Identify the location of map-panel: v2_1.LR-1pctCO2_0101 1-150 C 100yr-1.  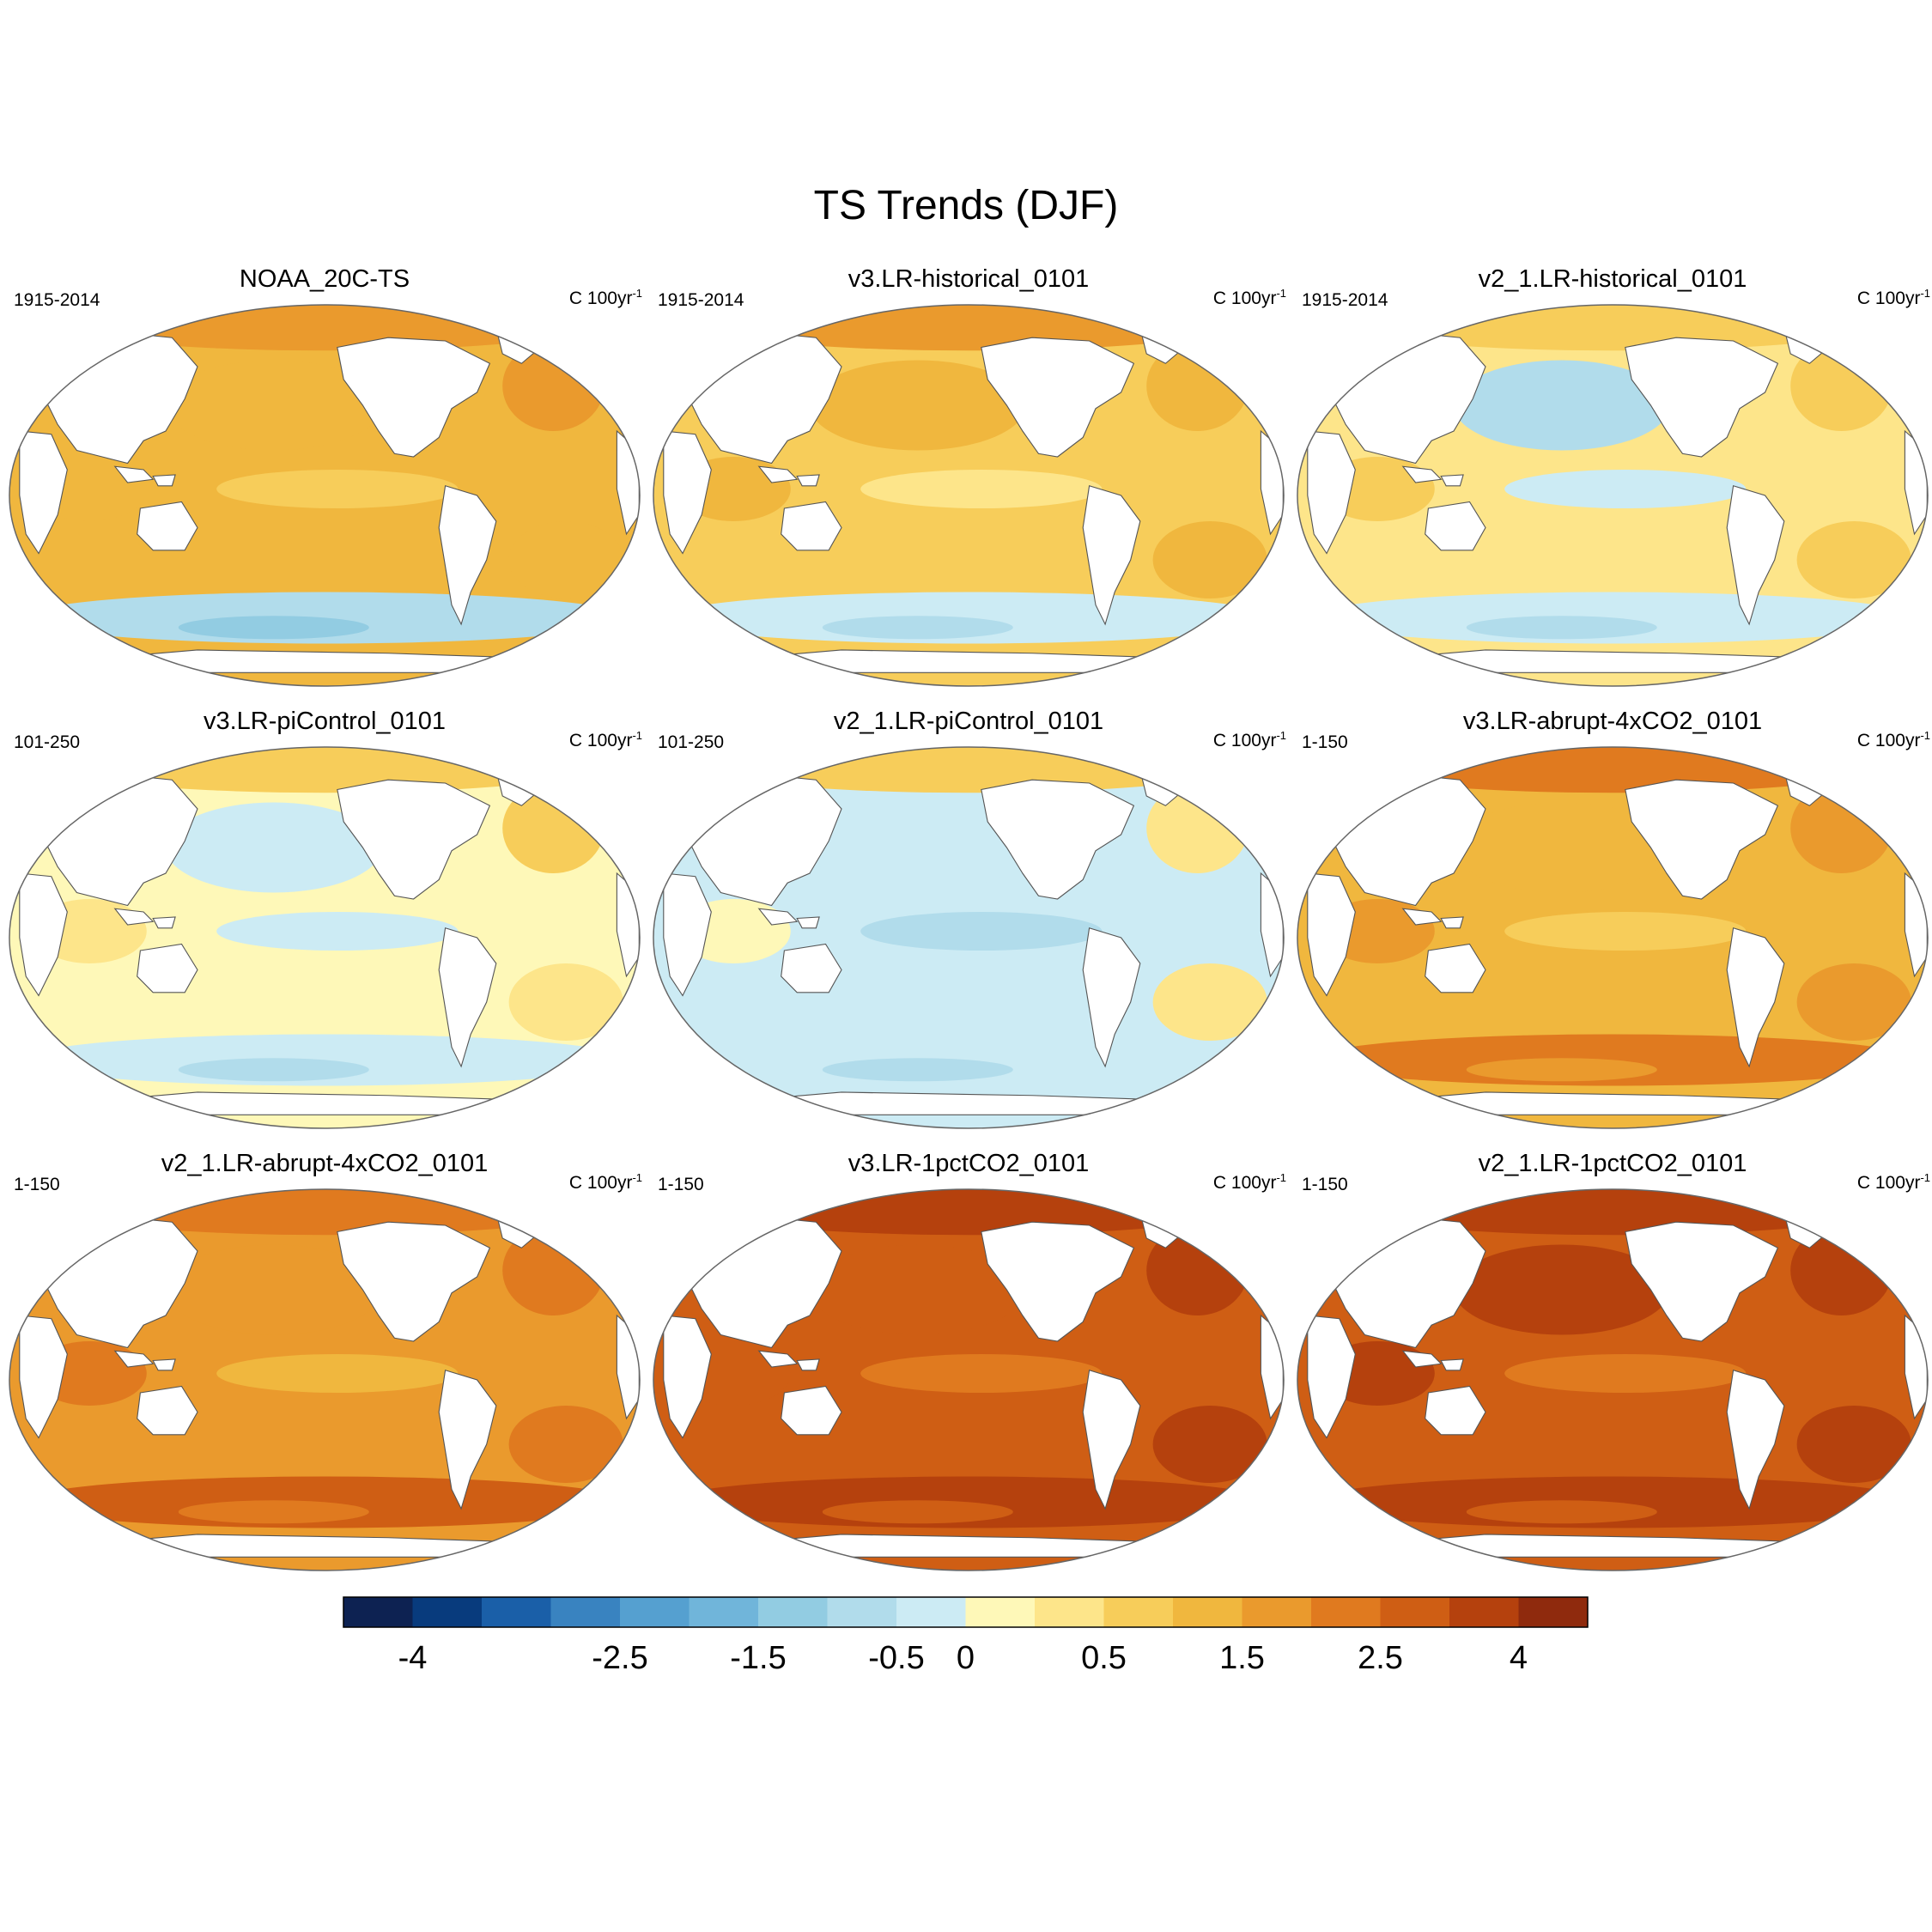
(1612, 1360).